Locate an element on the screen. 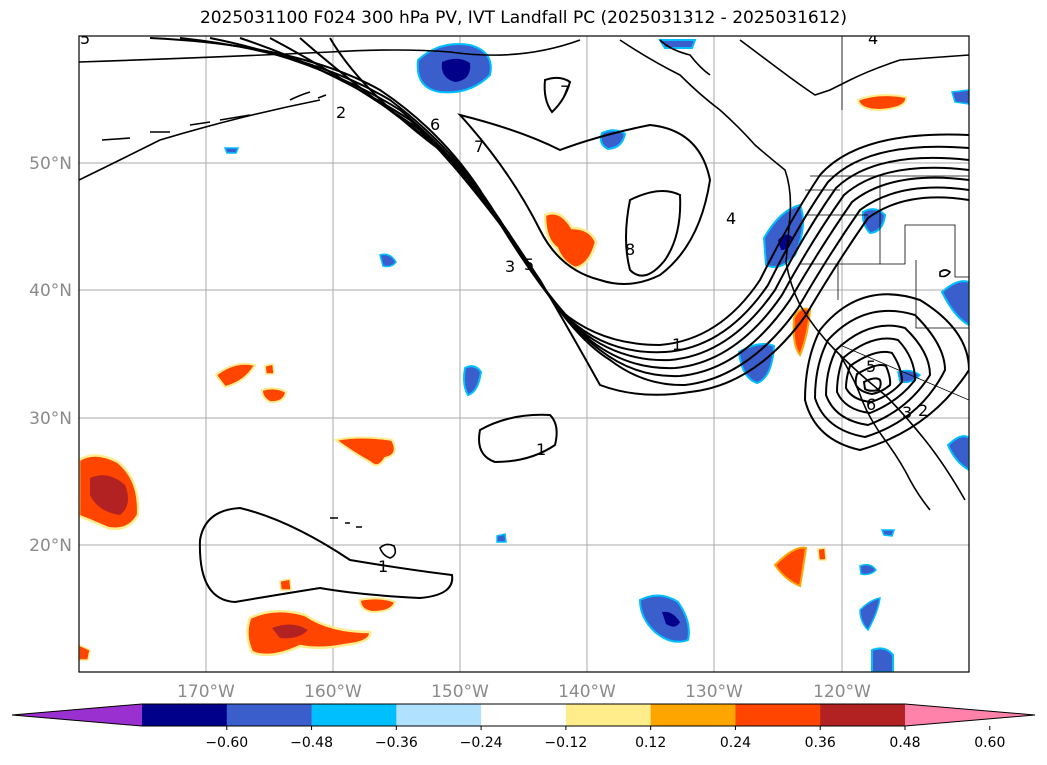  lon-label: 130°W is located at coordinates (714, 692).